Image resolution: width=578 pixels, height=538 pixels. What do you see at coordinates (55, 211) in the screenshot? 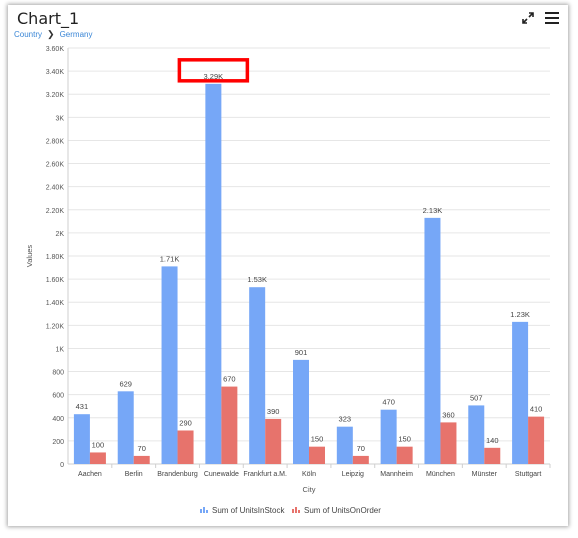
I see `y-tick-label: 2.20K` at bounding box center [55, 211].